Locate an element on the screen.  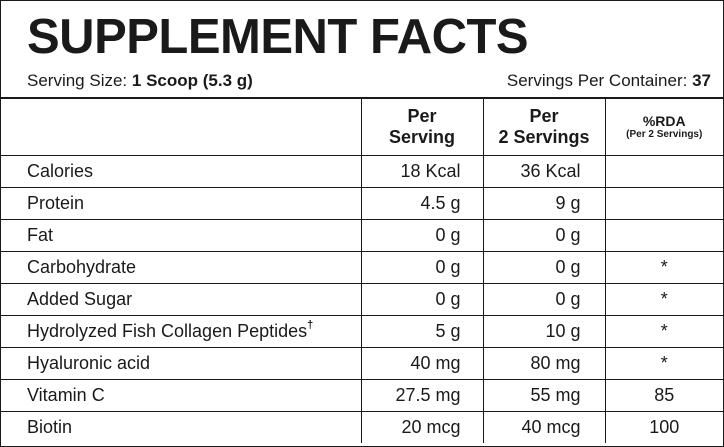
header-per-two-line2: 2 Servings is located at coordinates (544, 137).